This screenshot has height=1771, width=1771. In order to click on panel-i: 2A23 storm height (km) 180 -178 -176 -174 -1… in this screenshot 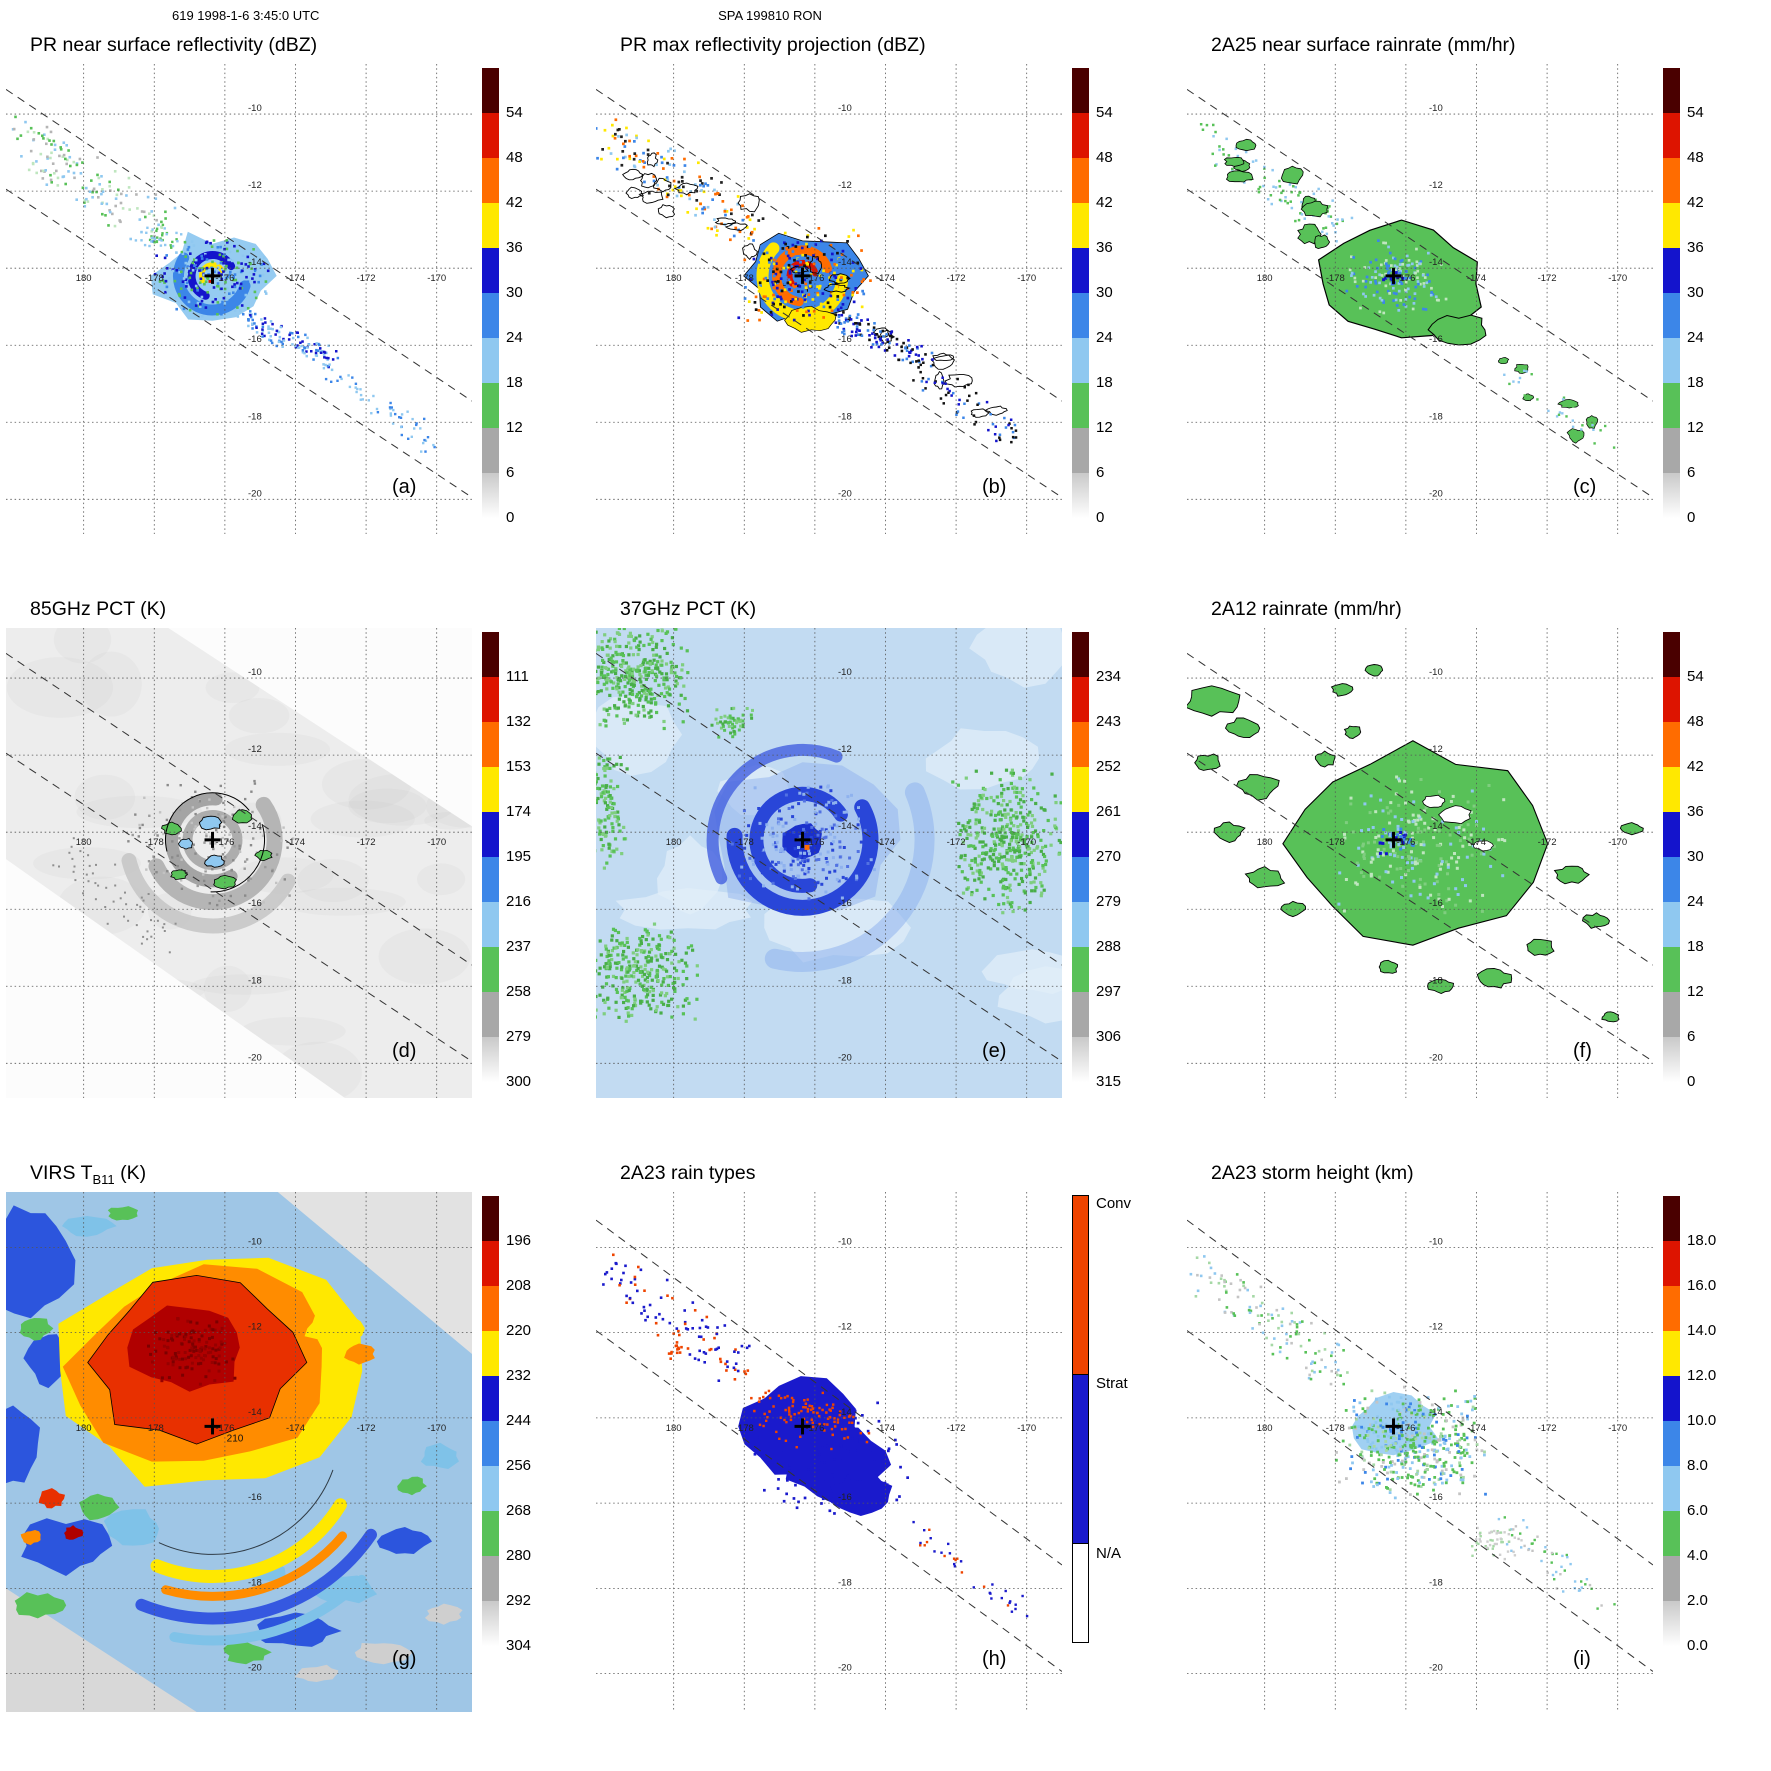, I will do `click(1476, 1438)`.